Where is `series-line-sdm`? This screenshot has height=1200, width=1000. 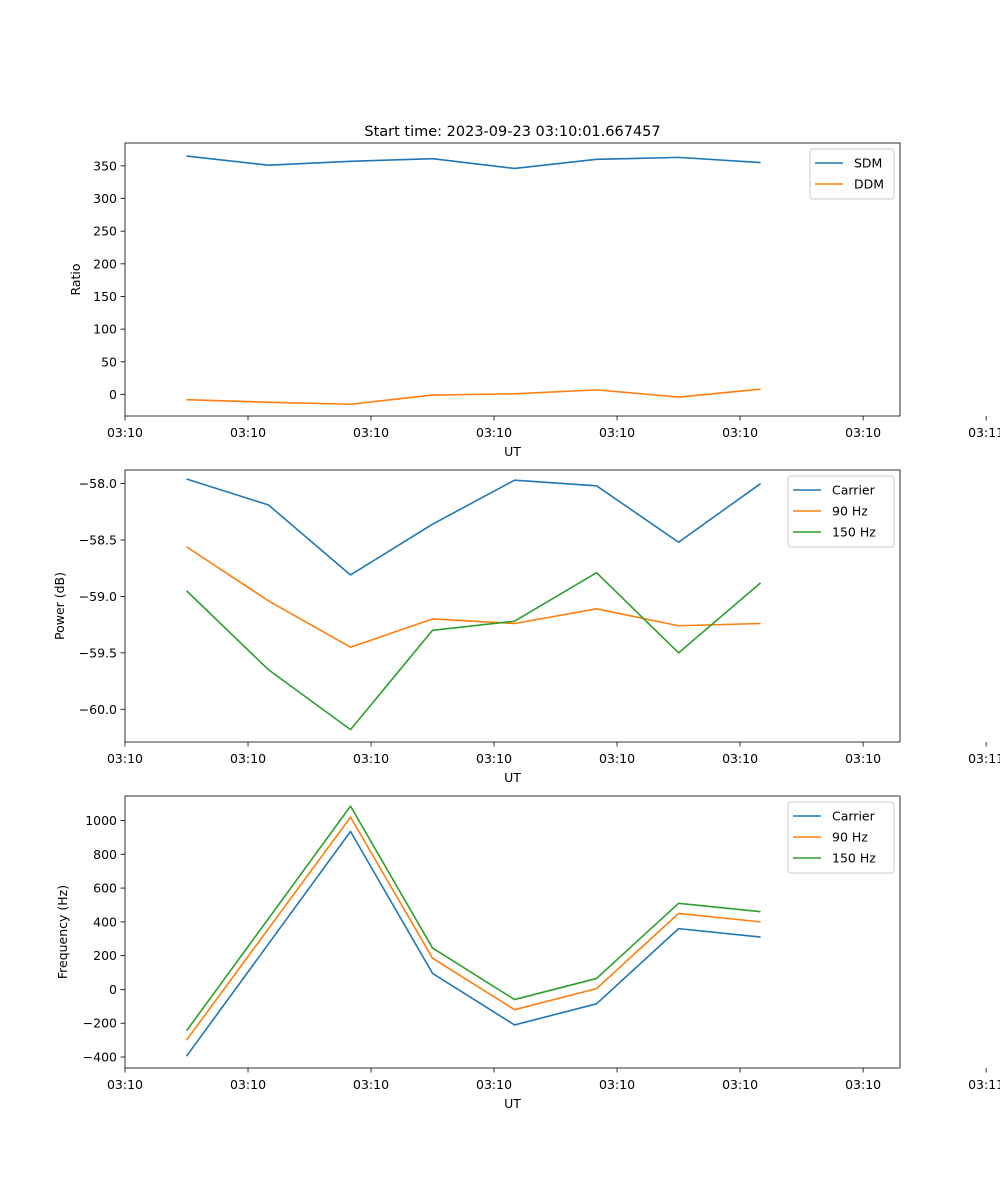
series-line-sdm is located at coordinates (473, 162).